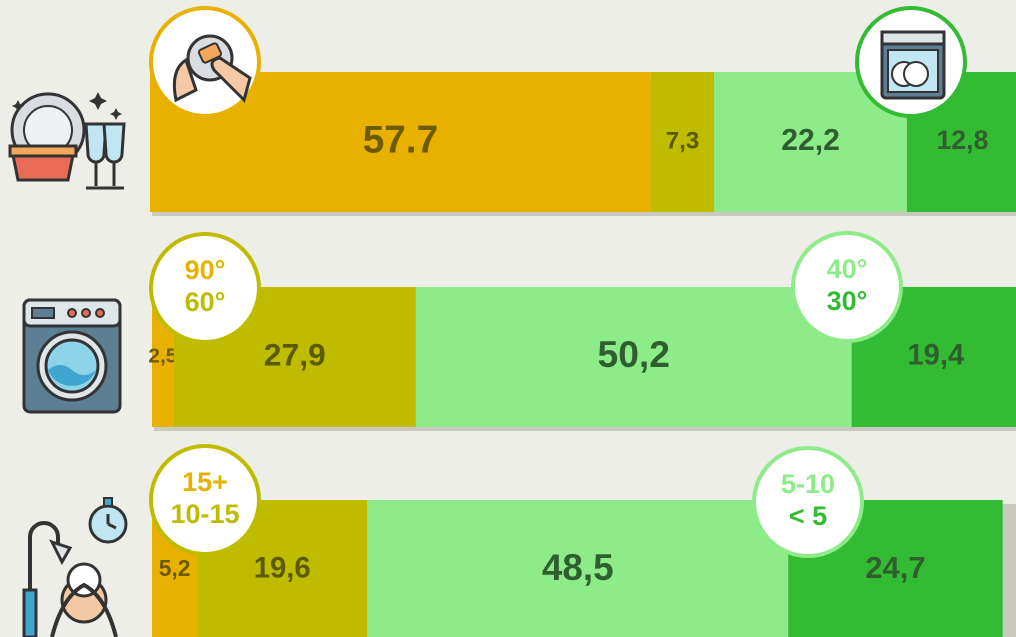 The width and height of the screenshot is (1016, 637). What do you see at coordinates (205, 270) in the screenshot?
I see `legend-label: 90°` at bounding box center [205, 270].